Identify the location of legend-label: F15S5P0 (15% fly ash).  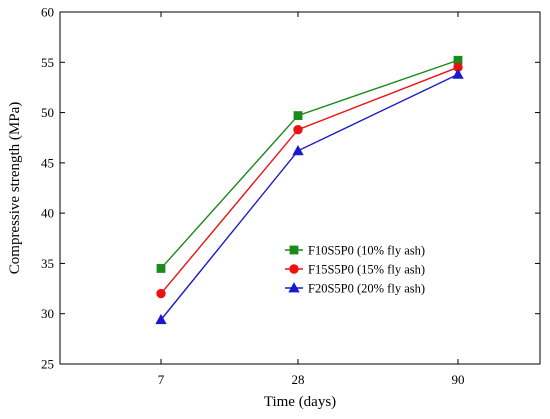
(366, 270).